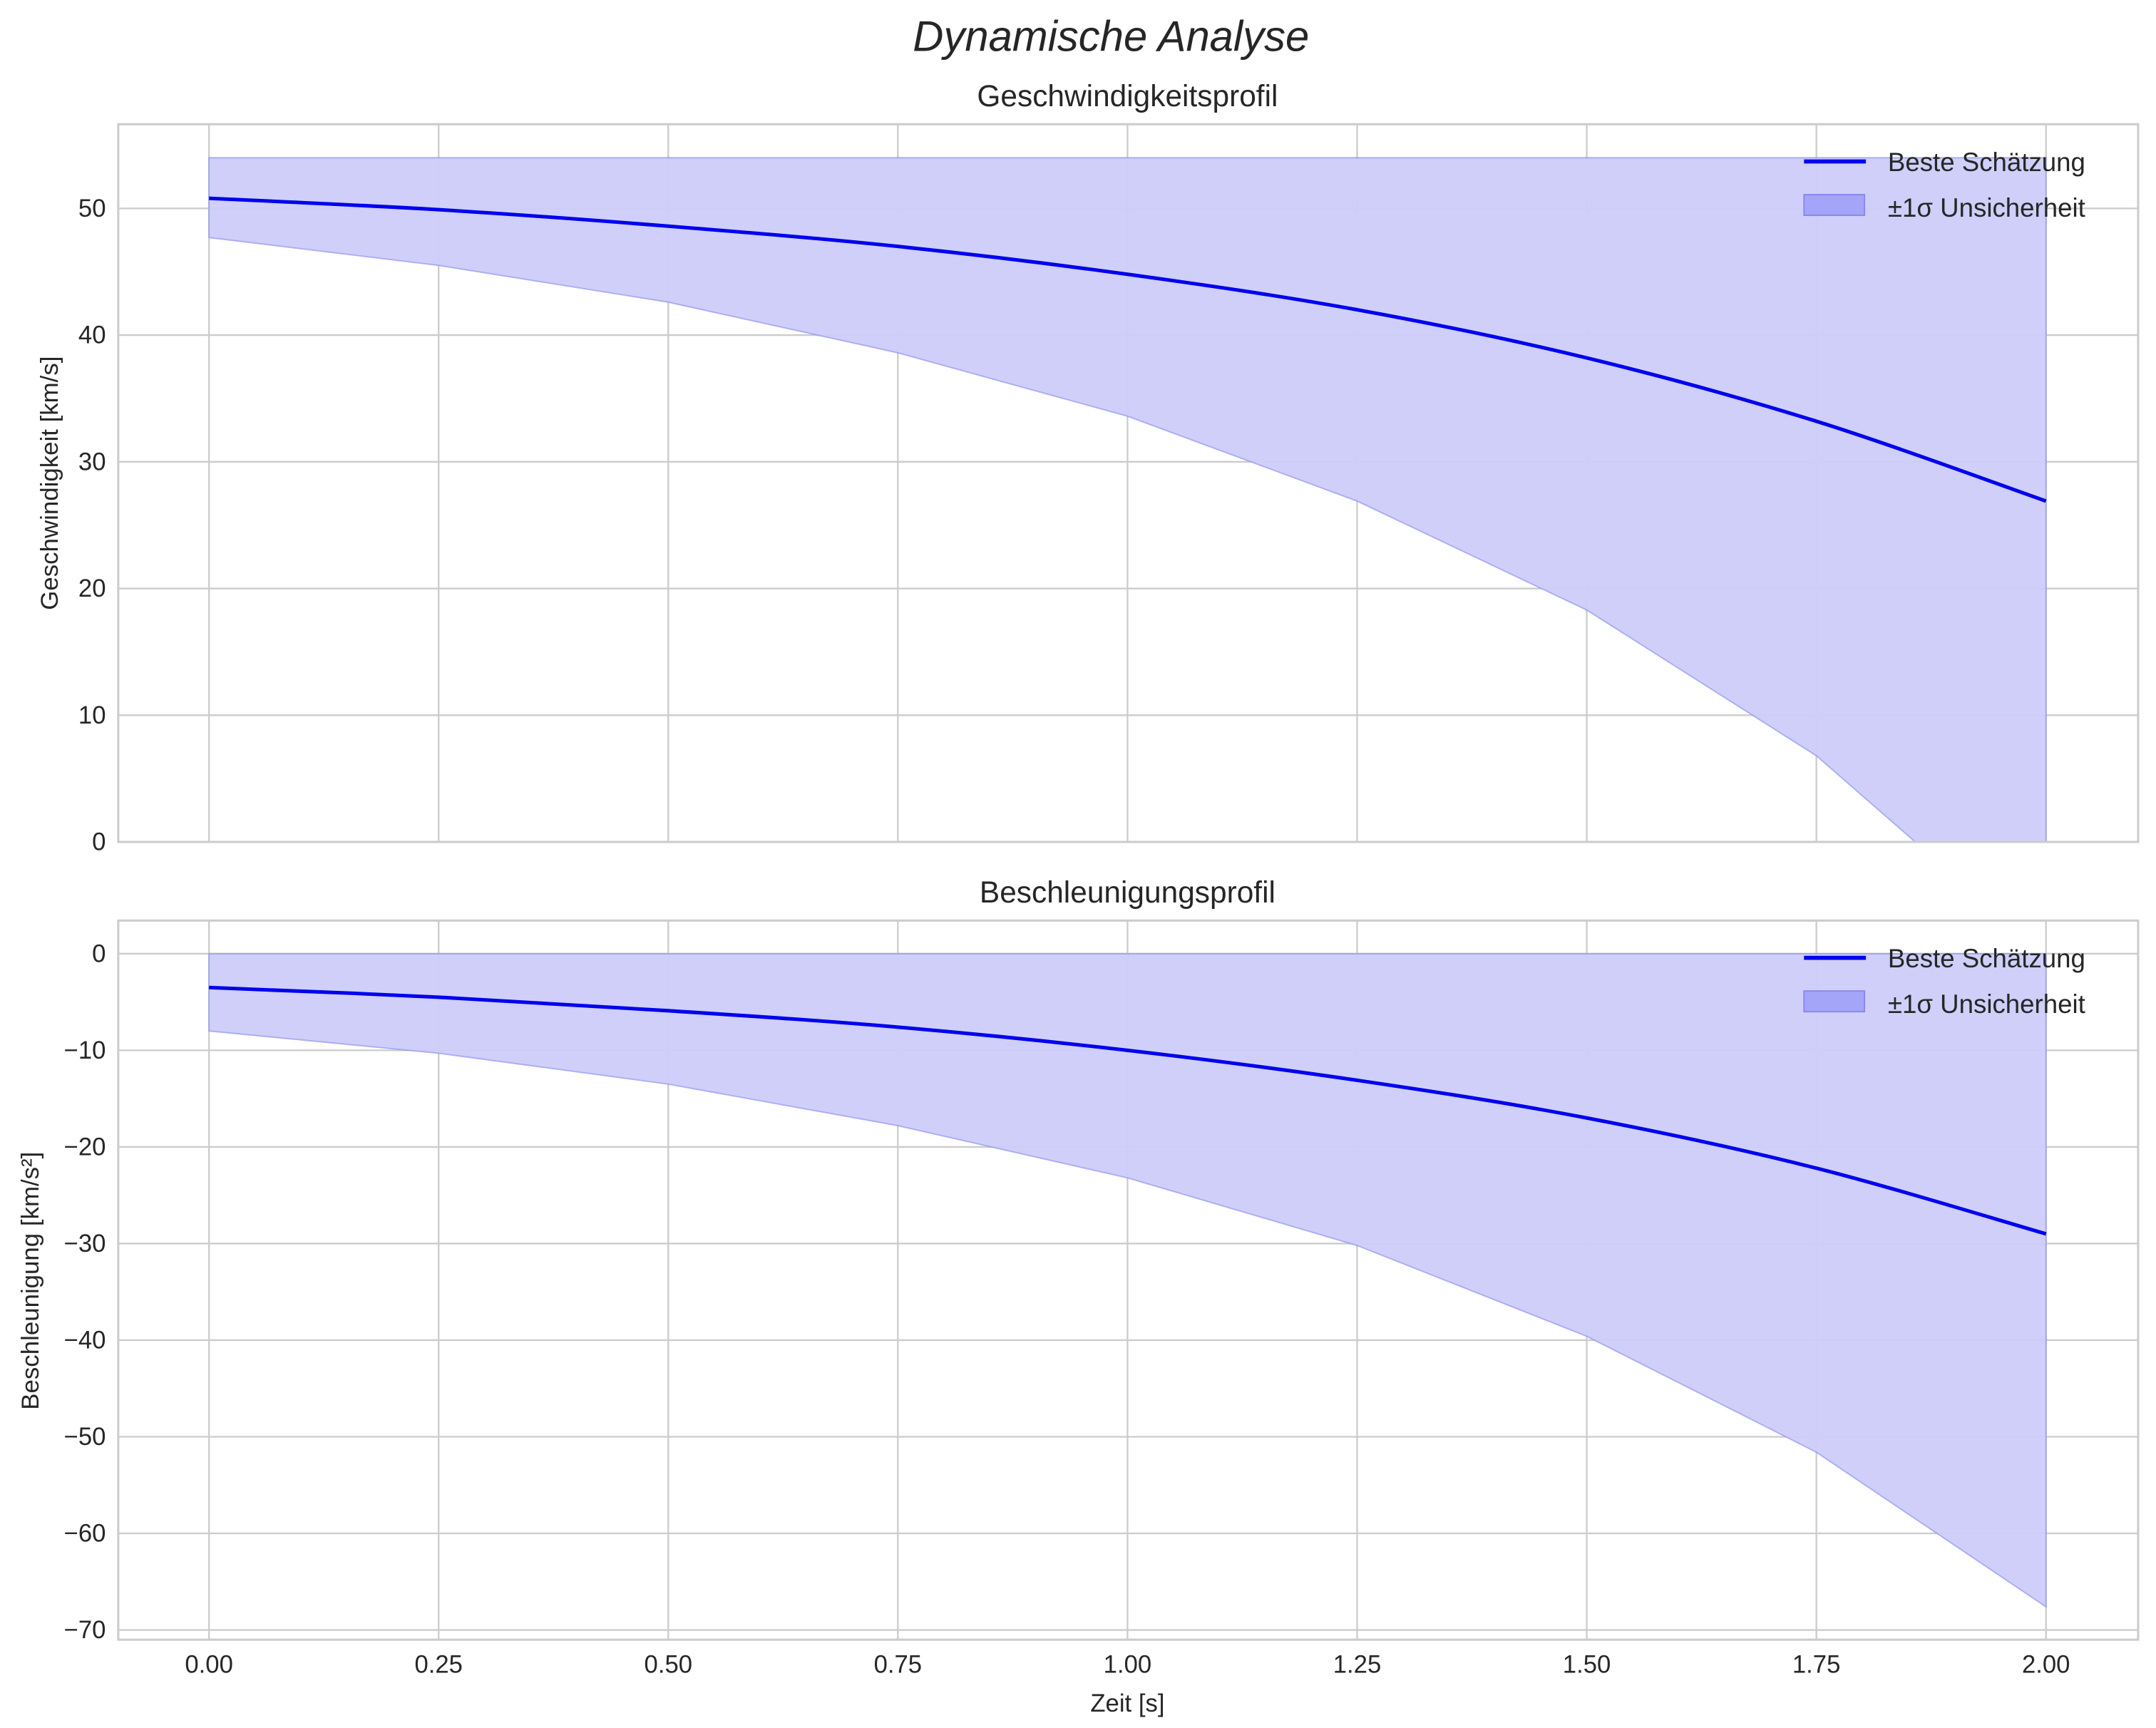  I want to click on y-tick-label: −60, so click(85, 1534).